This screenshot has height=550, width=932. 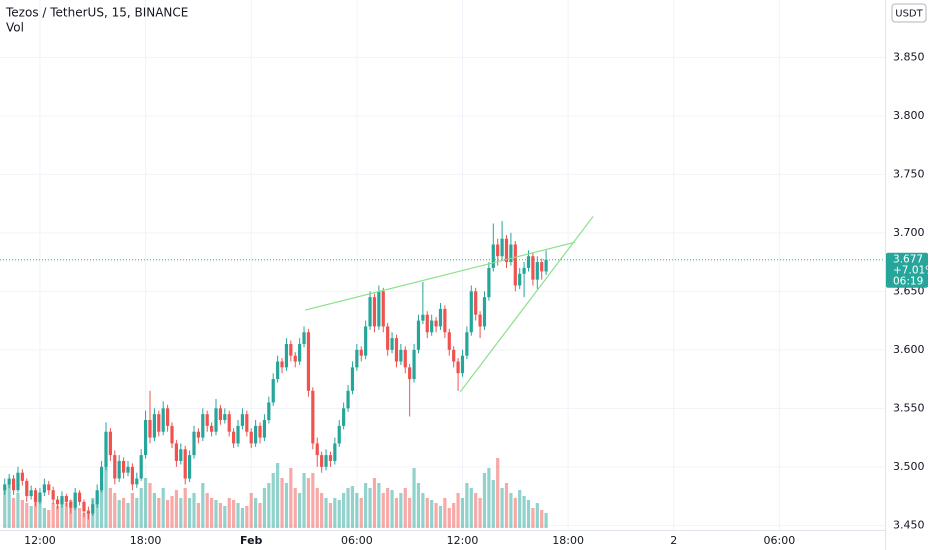 What do you see at coordinates (909, 407) in the screenshot?
I see `y-tick-label: 3.550` at bounding box center [909, 407].